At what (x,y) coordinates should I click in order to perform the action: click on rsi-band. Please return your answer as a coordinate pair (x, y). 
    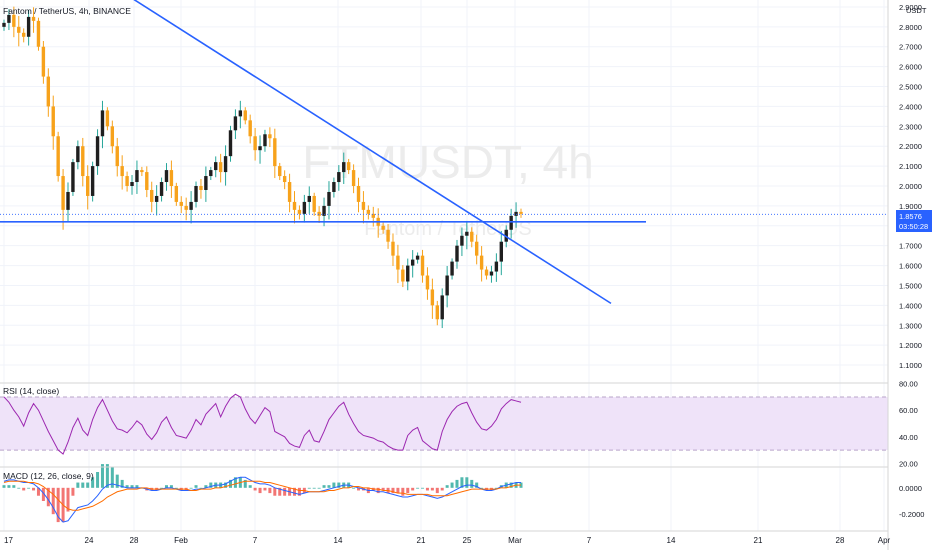
    Looking at the image, I should click on (444, 423).